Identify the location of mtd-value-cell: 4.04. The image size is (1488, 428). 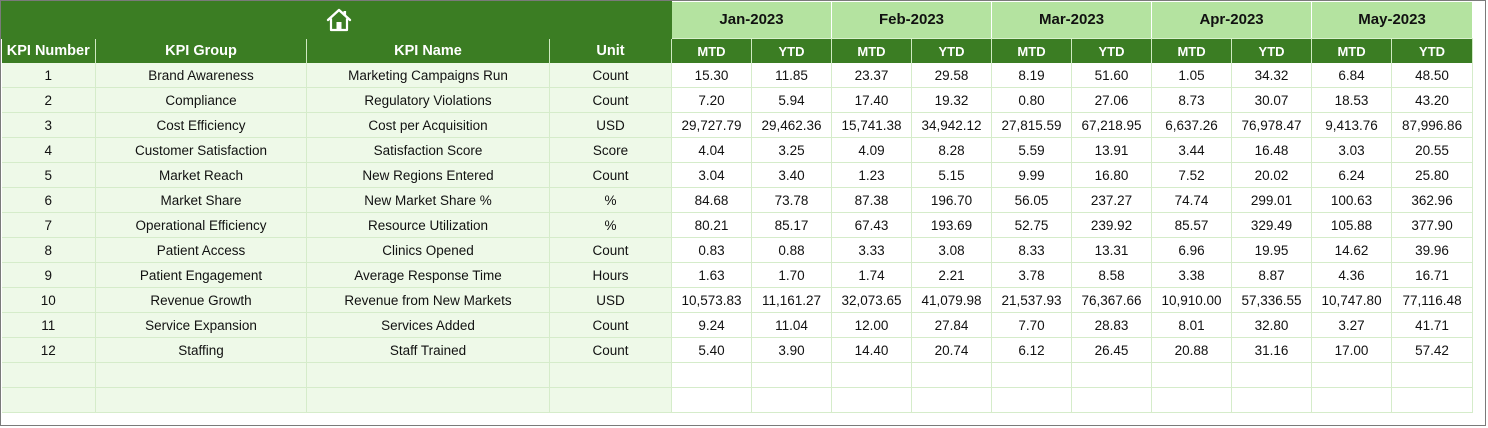
(711, 150).